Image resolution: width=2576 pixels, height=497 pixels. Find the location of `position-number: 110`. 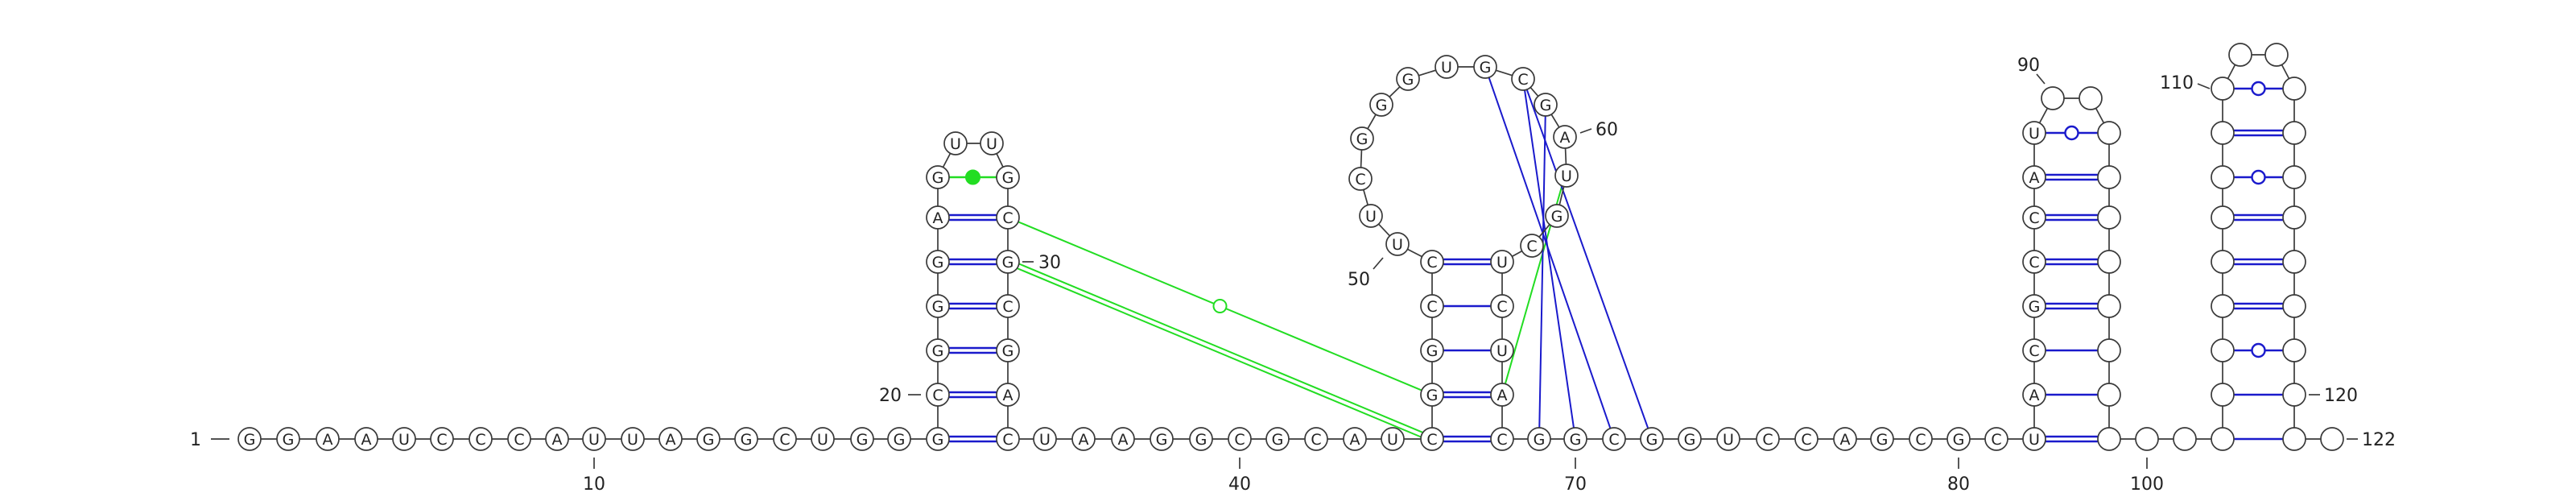

position-number: 110 is located at coordinates (2185, 83).